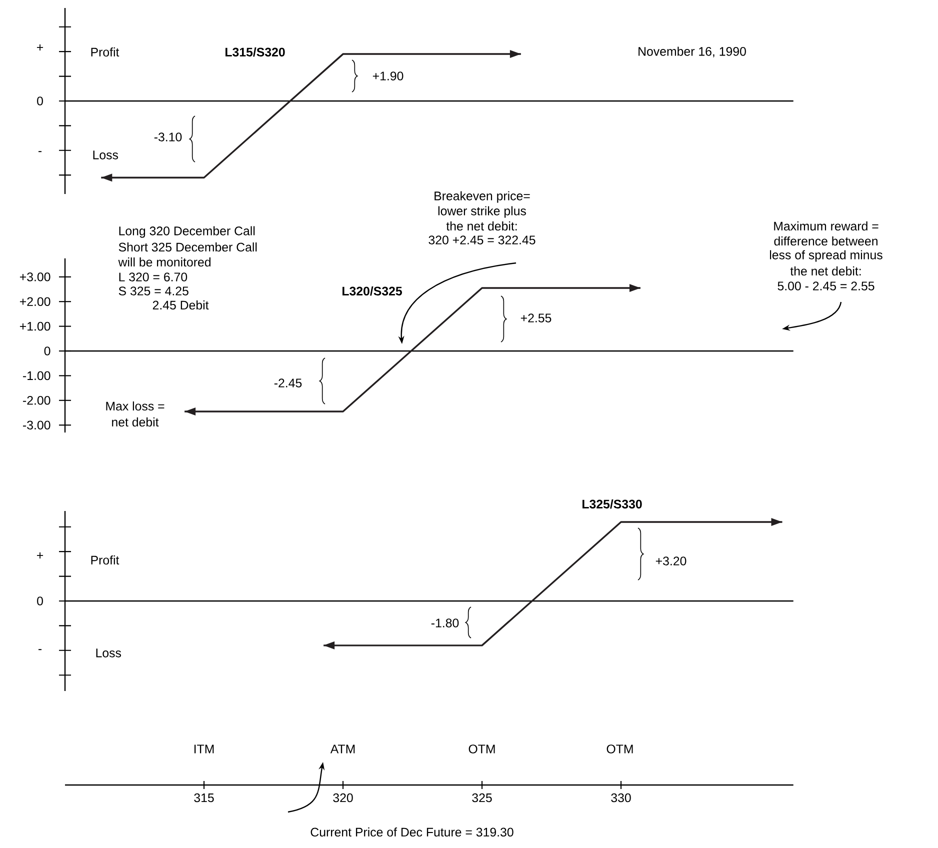  What do you see at coordinates (671, 561) in the screenshot?
I see `annotation: +3.20` at bounding box center [671, 561].